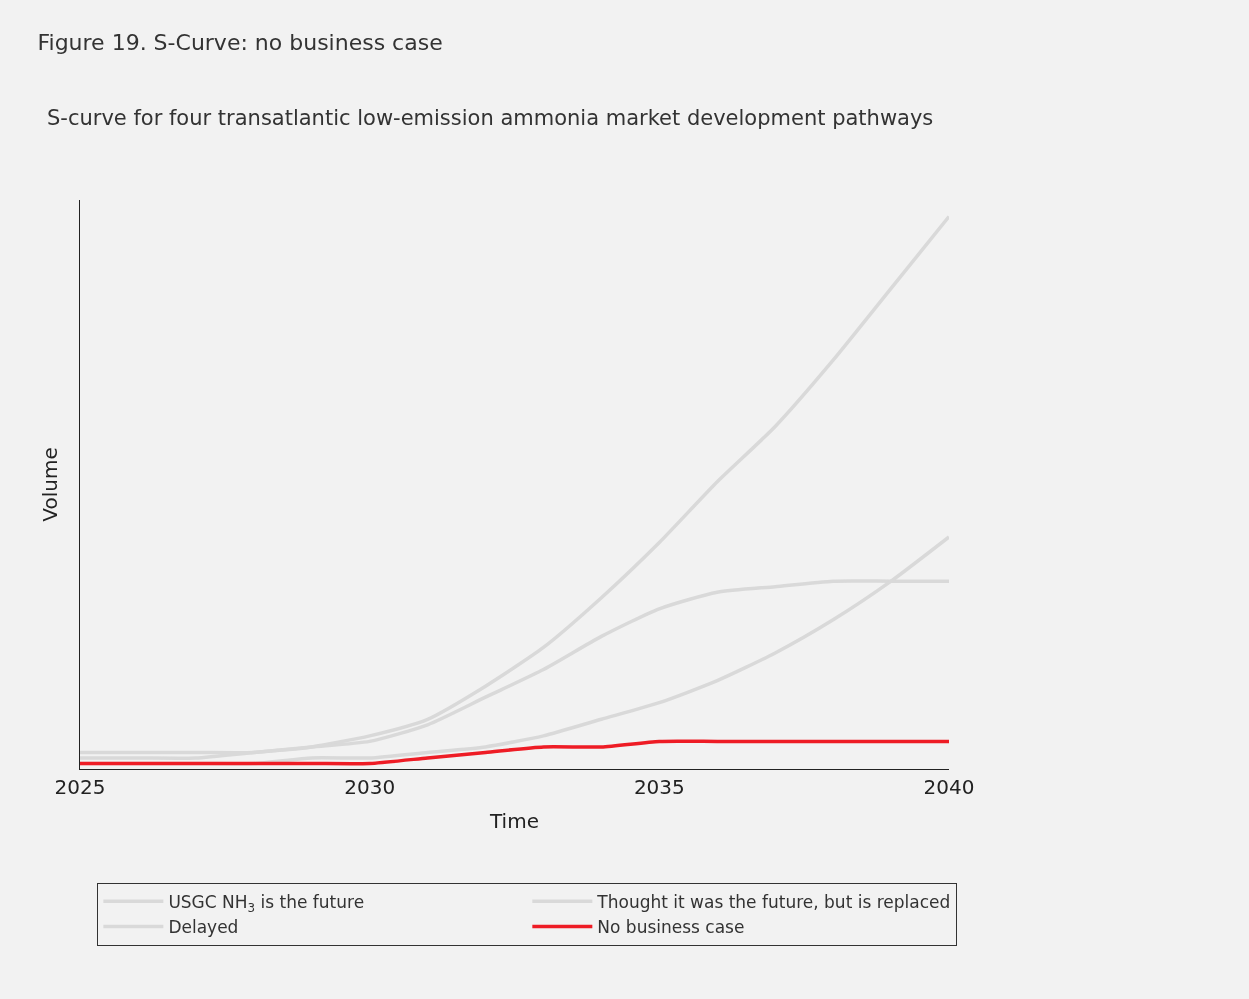  I want to click on chart-title: Figure 19. S-Curve: no business case, so click(240, 43).